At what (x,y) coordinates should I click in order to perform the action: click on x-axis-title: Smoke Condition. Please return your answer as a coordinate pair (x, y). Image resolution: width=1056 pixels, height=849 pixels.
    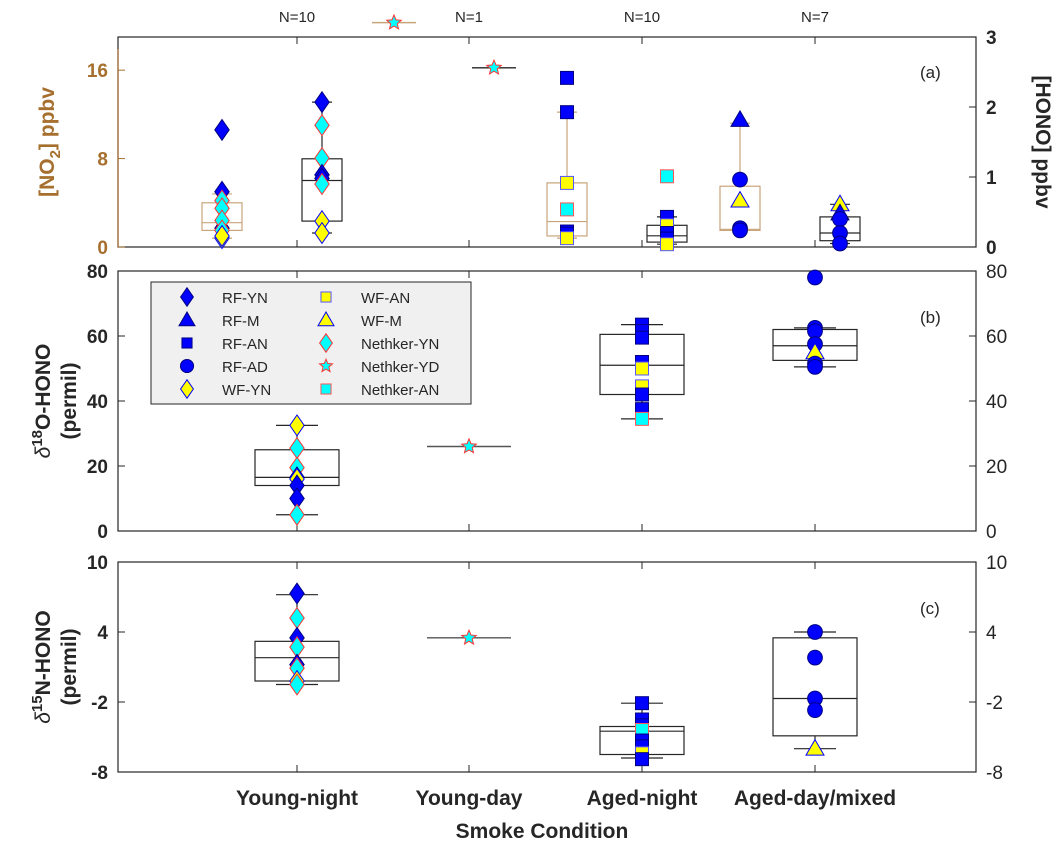
    Looking at the image, I should click on (542, 831).